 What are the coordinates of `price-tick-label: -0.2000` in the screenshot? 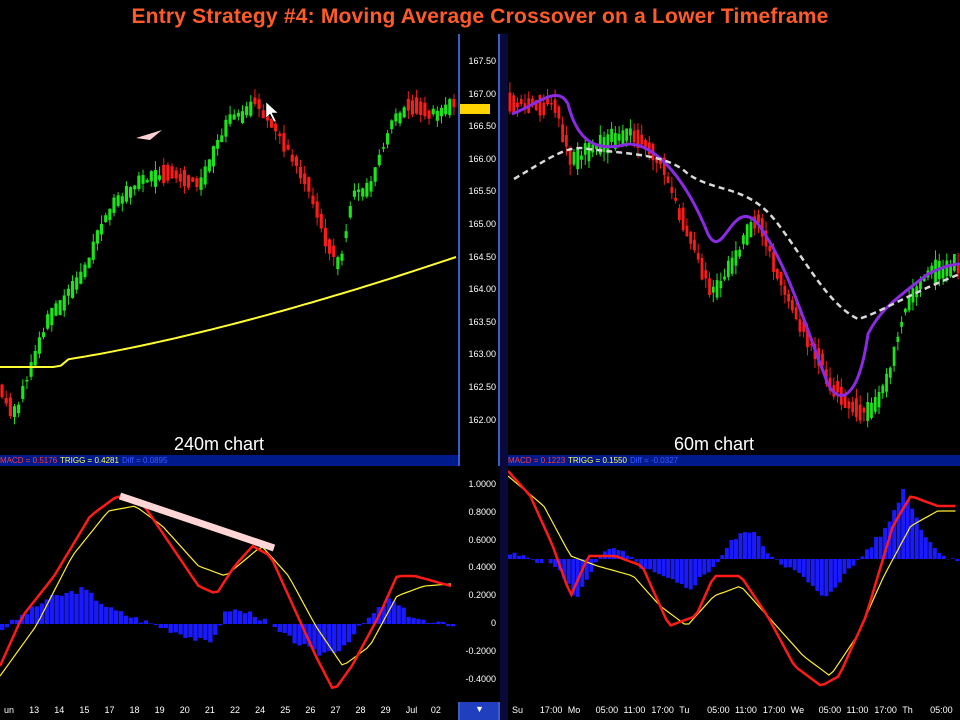 It's located at (480, 650).